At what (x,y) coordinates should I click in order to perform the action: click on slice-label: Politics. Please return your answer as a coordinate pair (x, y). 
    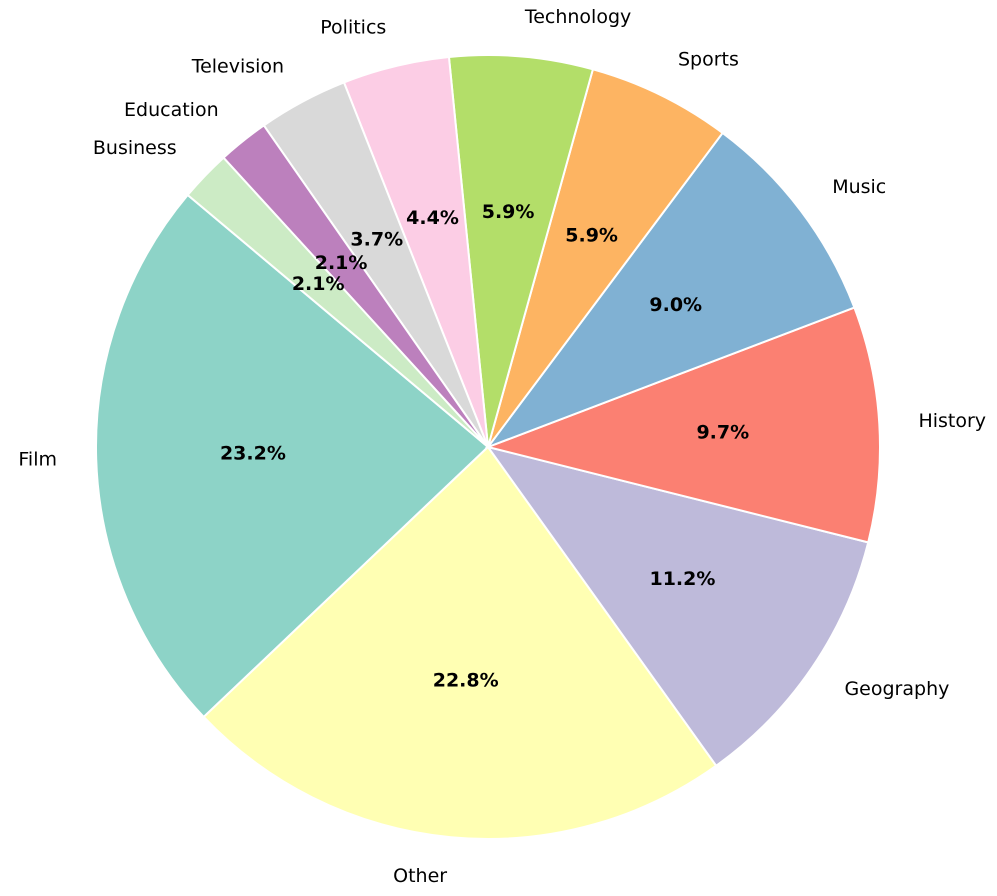
    Looking at the image, I should click on (353, 27).